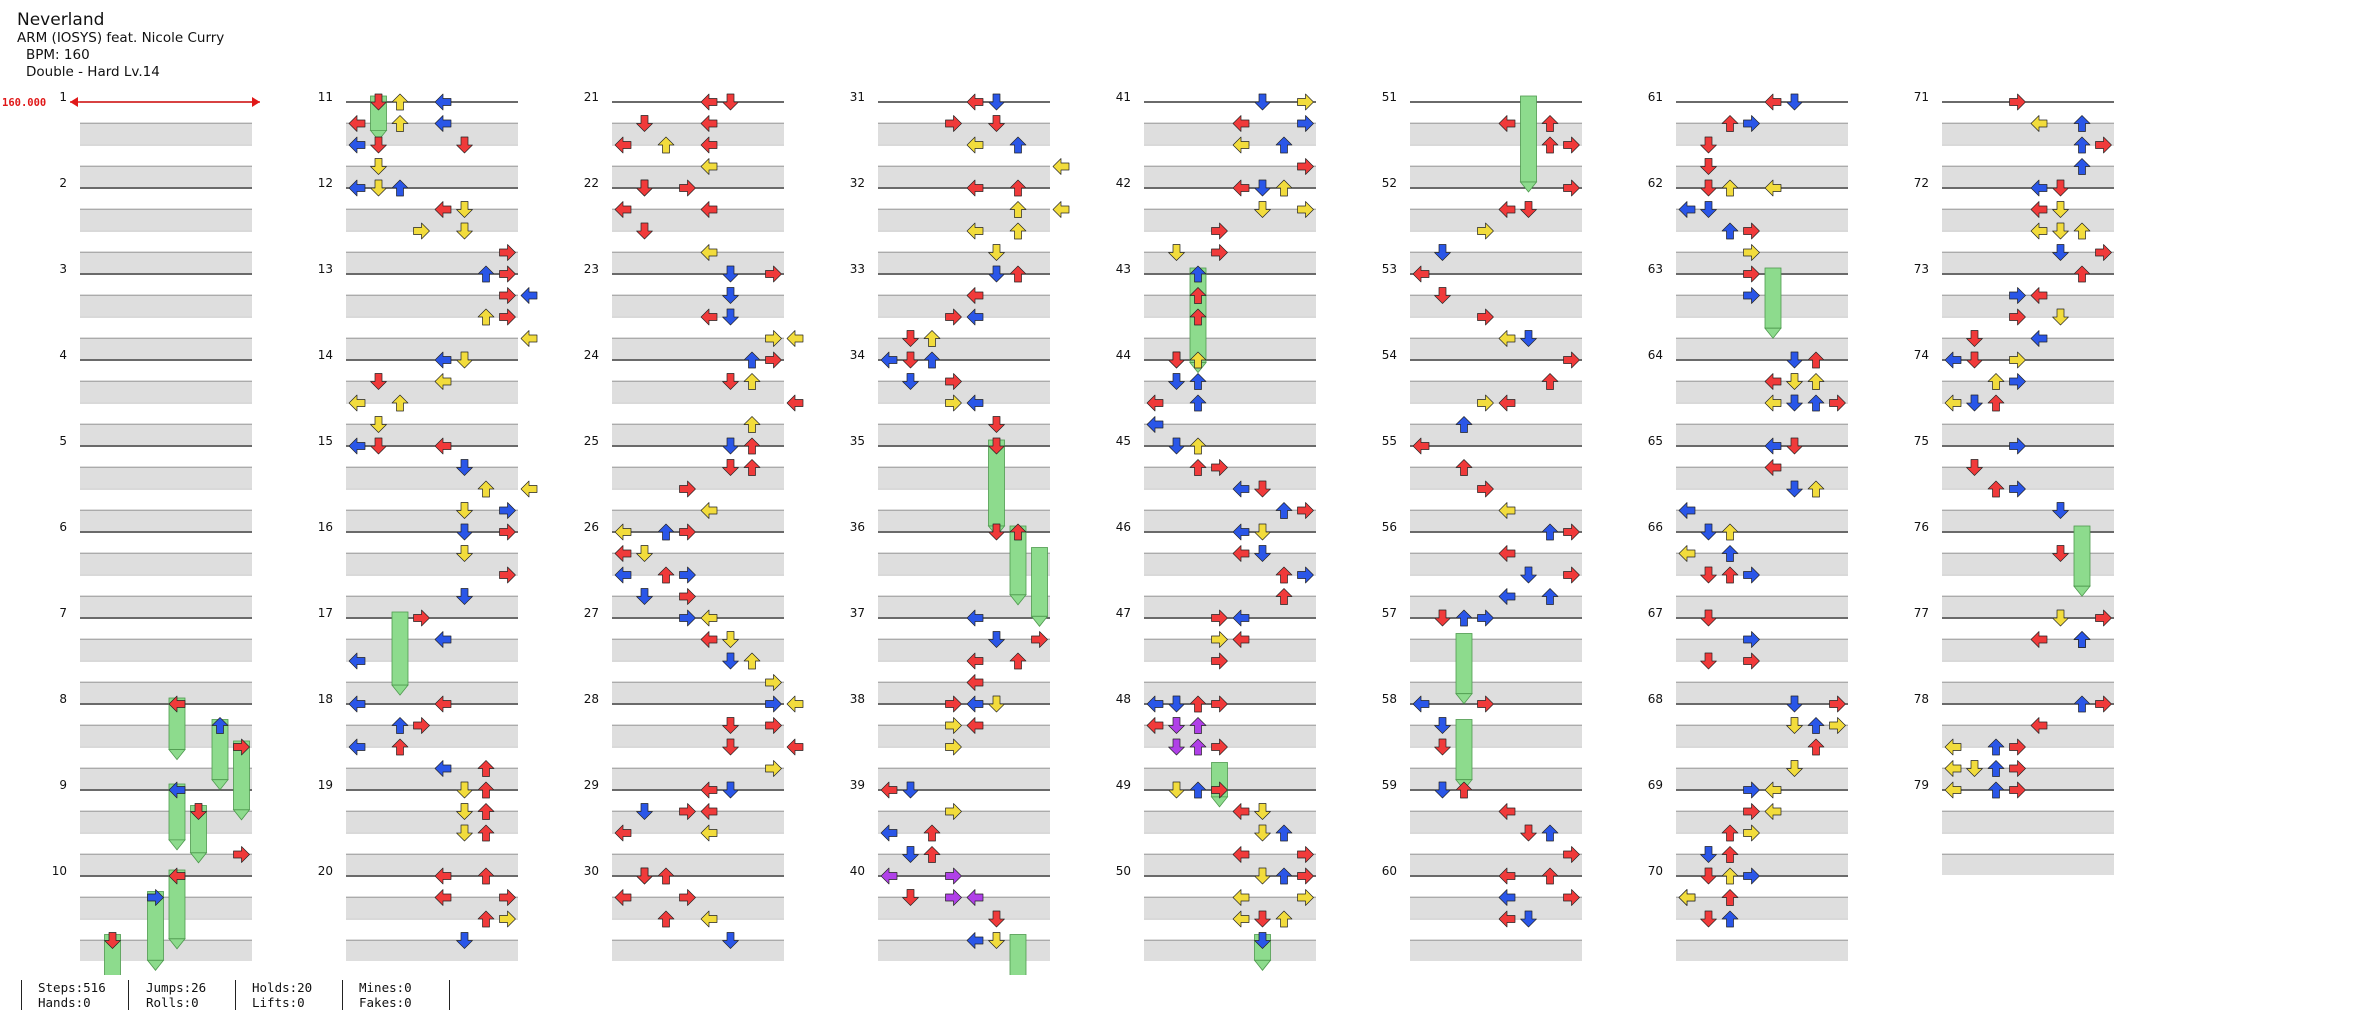 The height and width of the screenshot is (1024, 2357). Describe the element at coordinates (1039, 582) in the screenshot. I see `hold-body` at that location.